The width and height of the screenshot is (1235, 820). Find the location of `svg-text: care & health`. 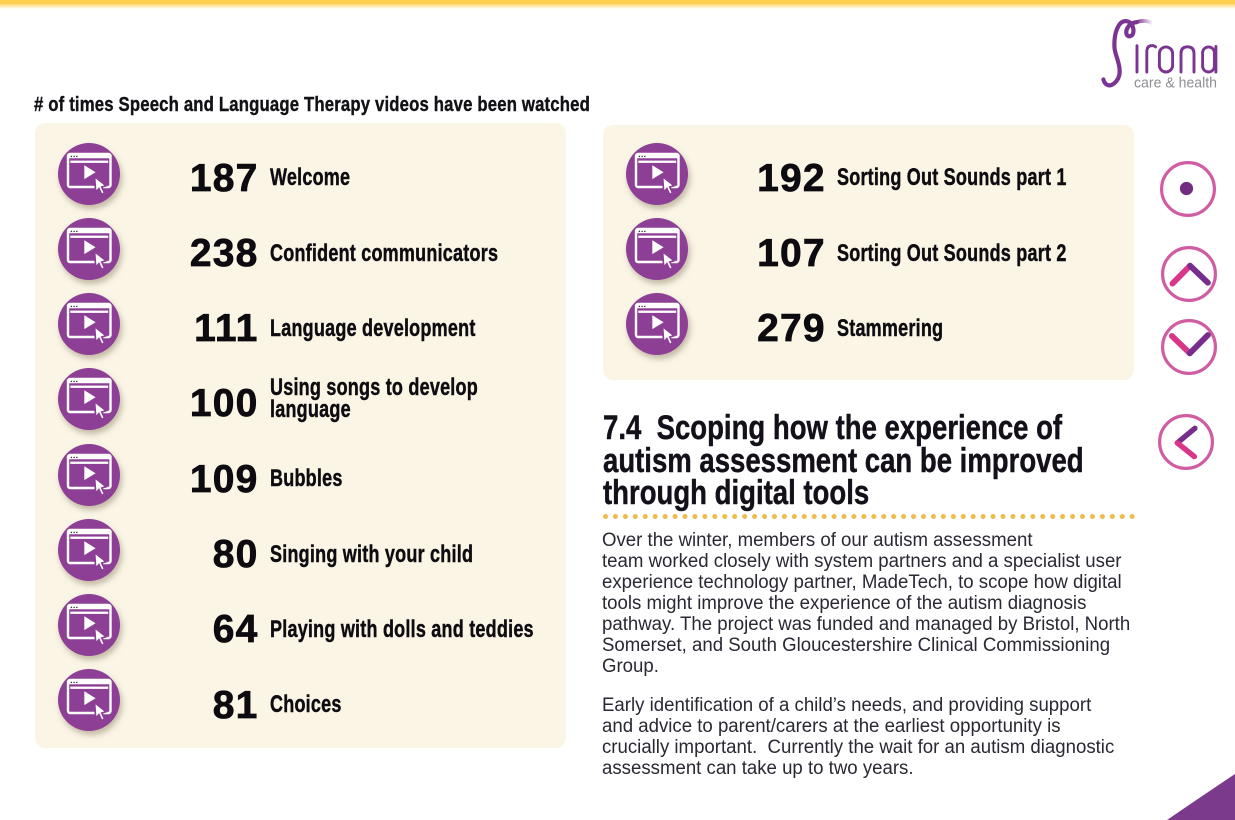

svg-text: care & health is located at coordinates (1175, 83).